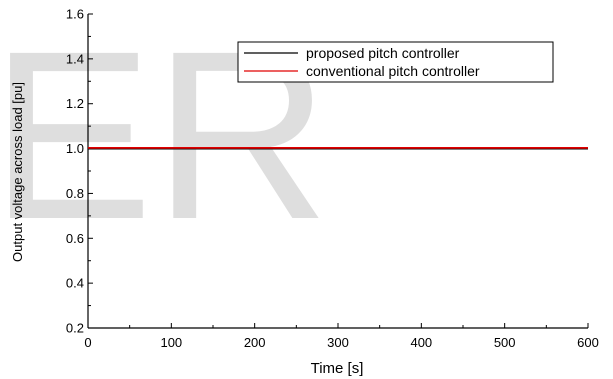 This screenshot has width=613, height=379. Describe the element at coordinates (75, 103) in the screenshot. I see `y-tick-label: 1.2` at that location.